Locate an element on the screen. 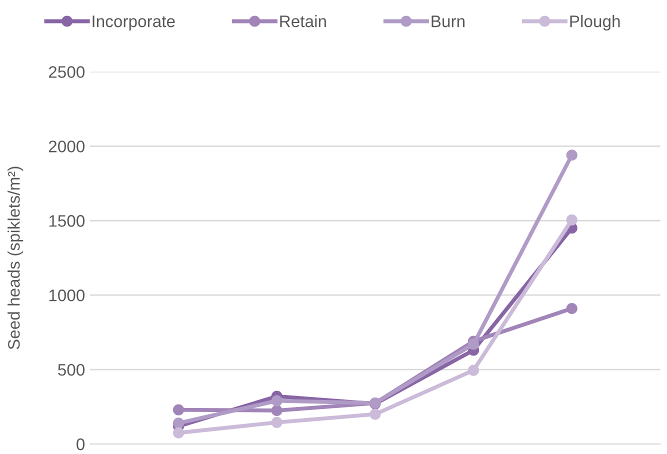 The height and width of the screenshot is (454, 667). y-tick-label: 1000 is located at coordinates (67, 296).